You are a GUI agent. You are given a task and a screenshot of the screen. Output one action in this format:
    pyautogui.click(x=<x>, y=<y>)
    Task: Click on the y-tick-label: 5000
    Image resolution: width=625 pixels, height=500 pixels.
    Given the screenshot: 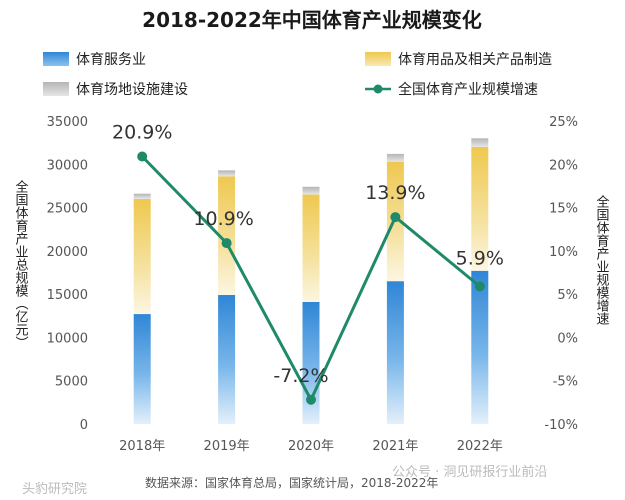 What is the action you would take?
    pyautogui.click(x=71, y=382)
    